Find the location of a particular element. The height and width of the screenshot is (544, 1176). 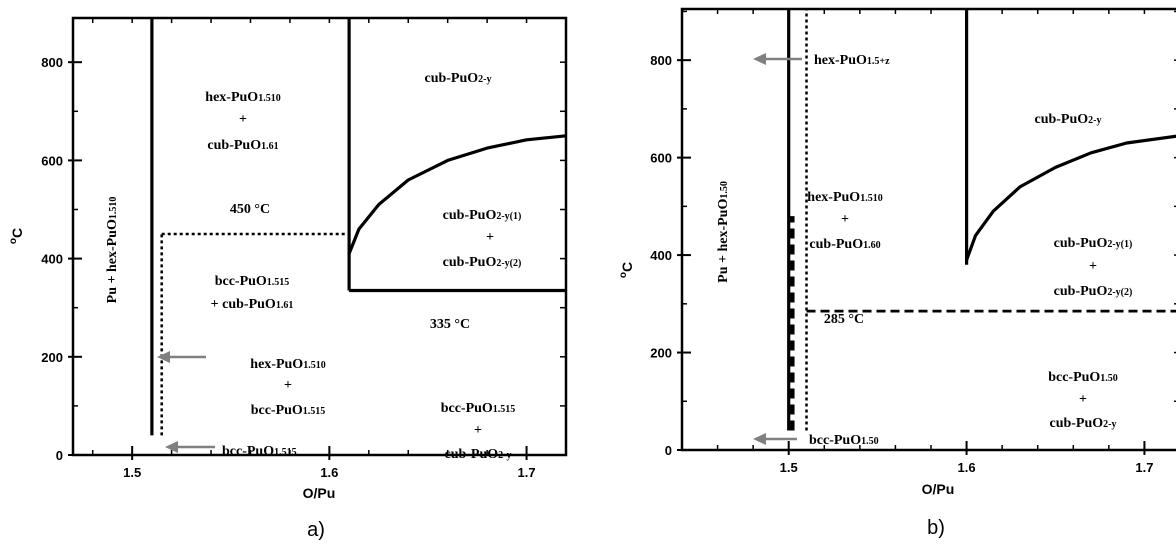

b-cub-low-label: cub-PuO2-y is located at coordinates (1082, 423).